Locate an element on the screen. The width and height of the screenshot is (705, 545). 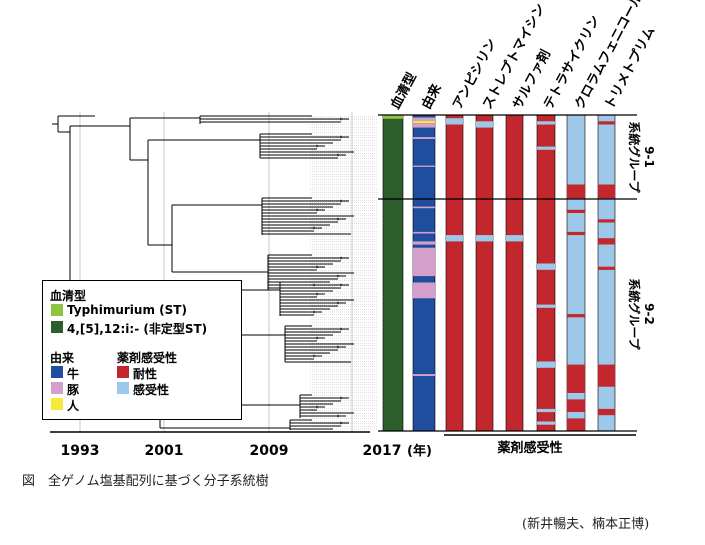
tick-label-2017: 2017 is located at coordinates (382, 451).